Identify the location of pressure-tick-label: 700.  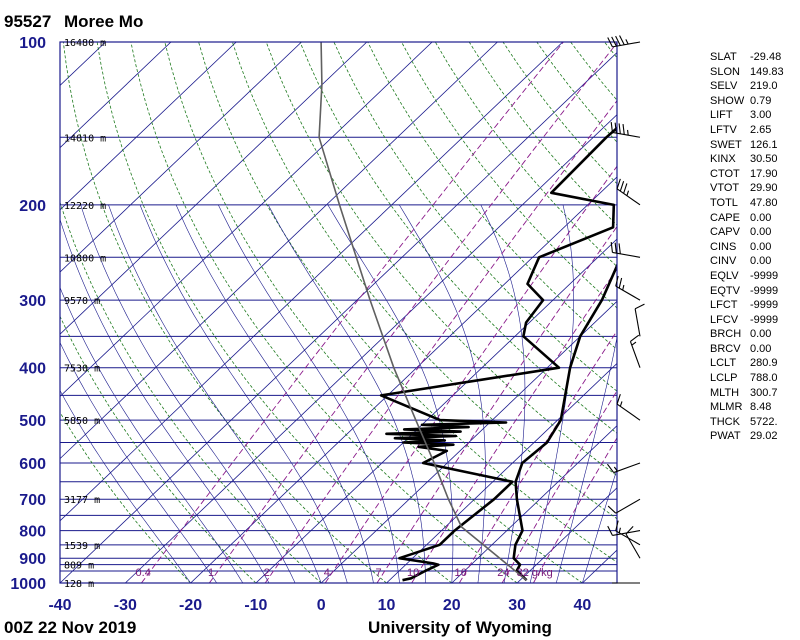
(32, 500).